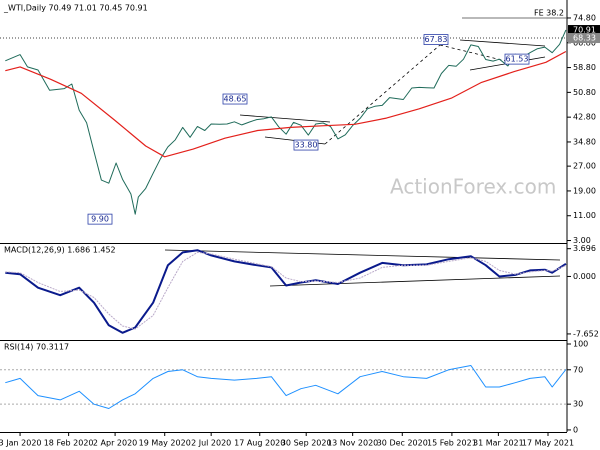 Image resolution: width=600 pixels, height=450 pixels. I want to click on fe-label: FE 38.2, so click(549, 12).